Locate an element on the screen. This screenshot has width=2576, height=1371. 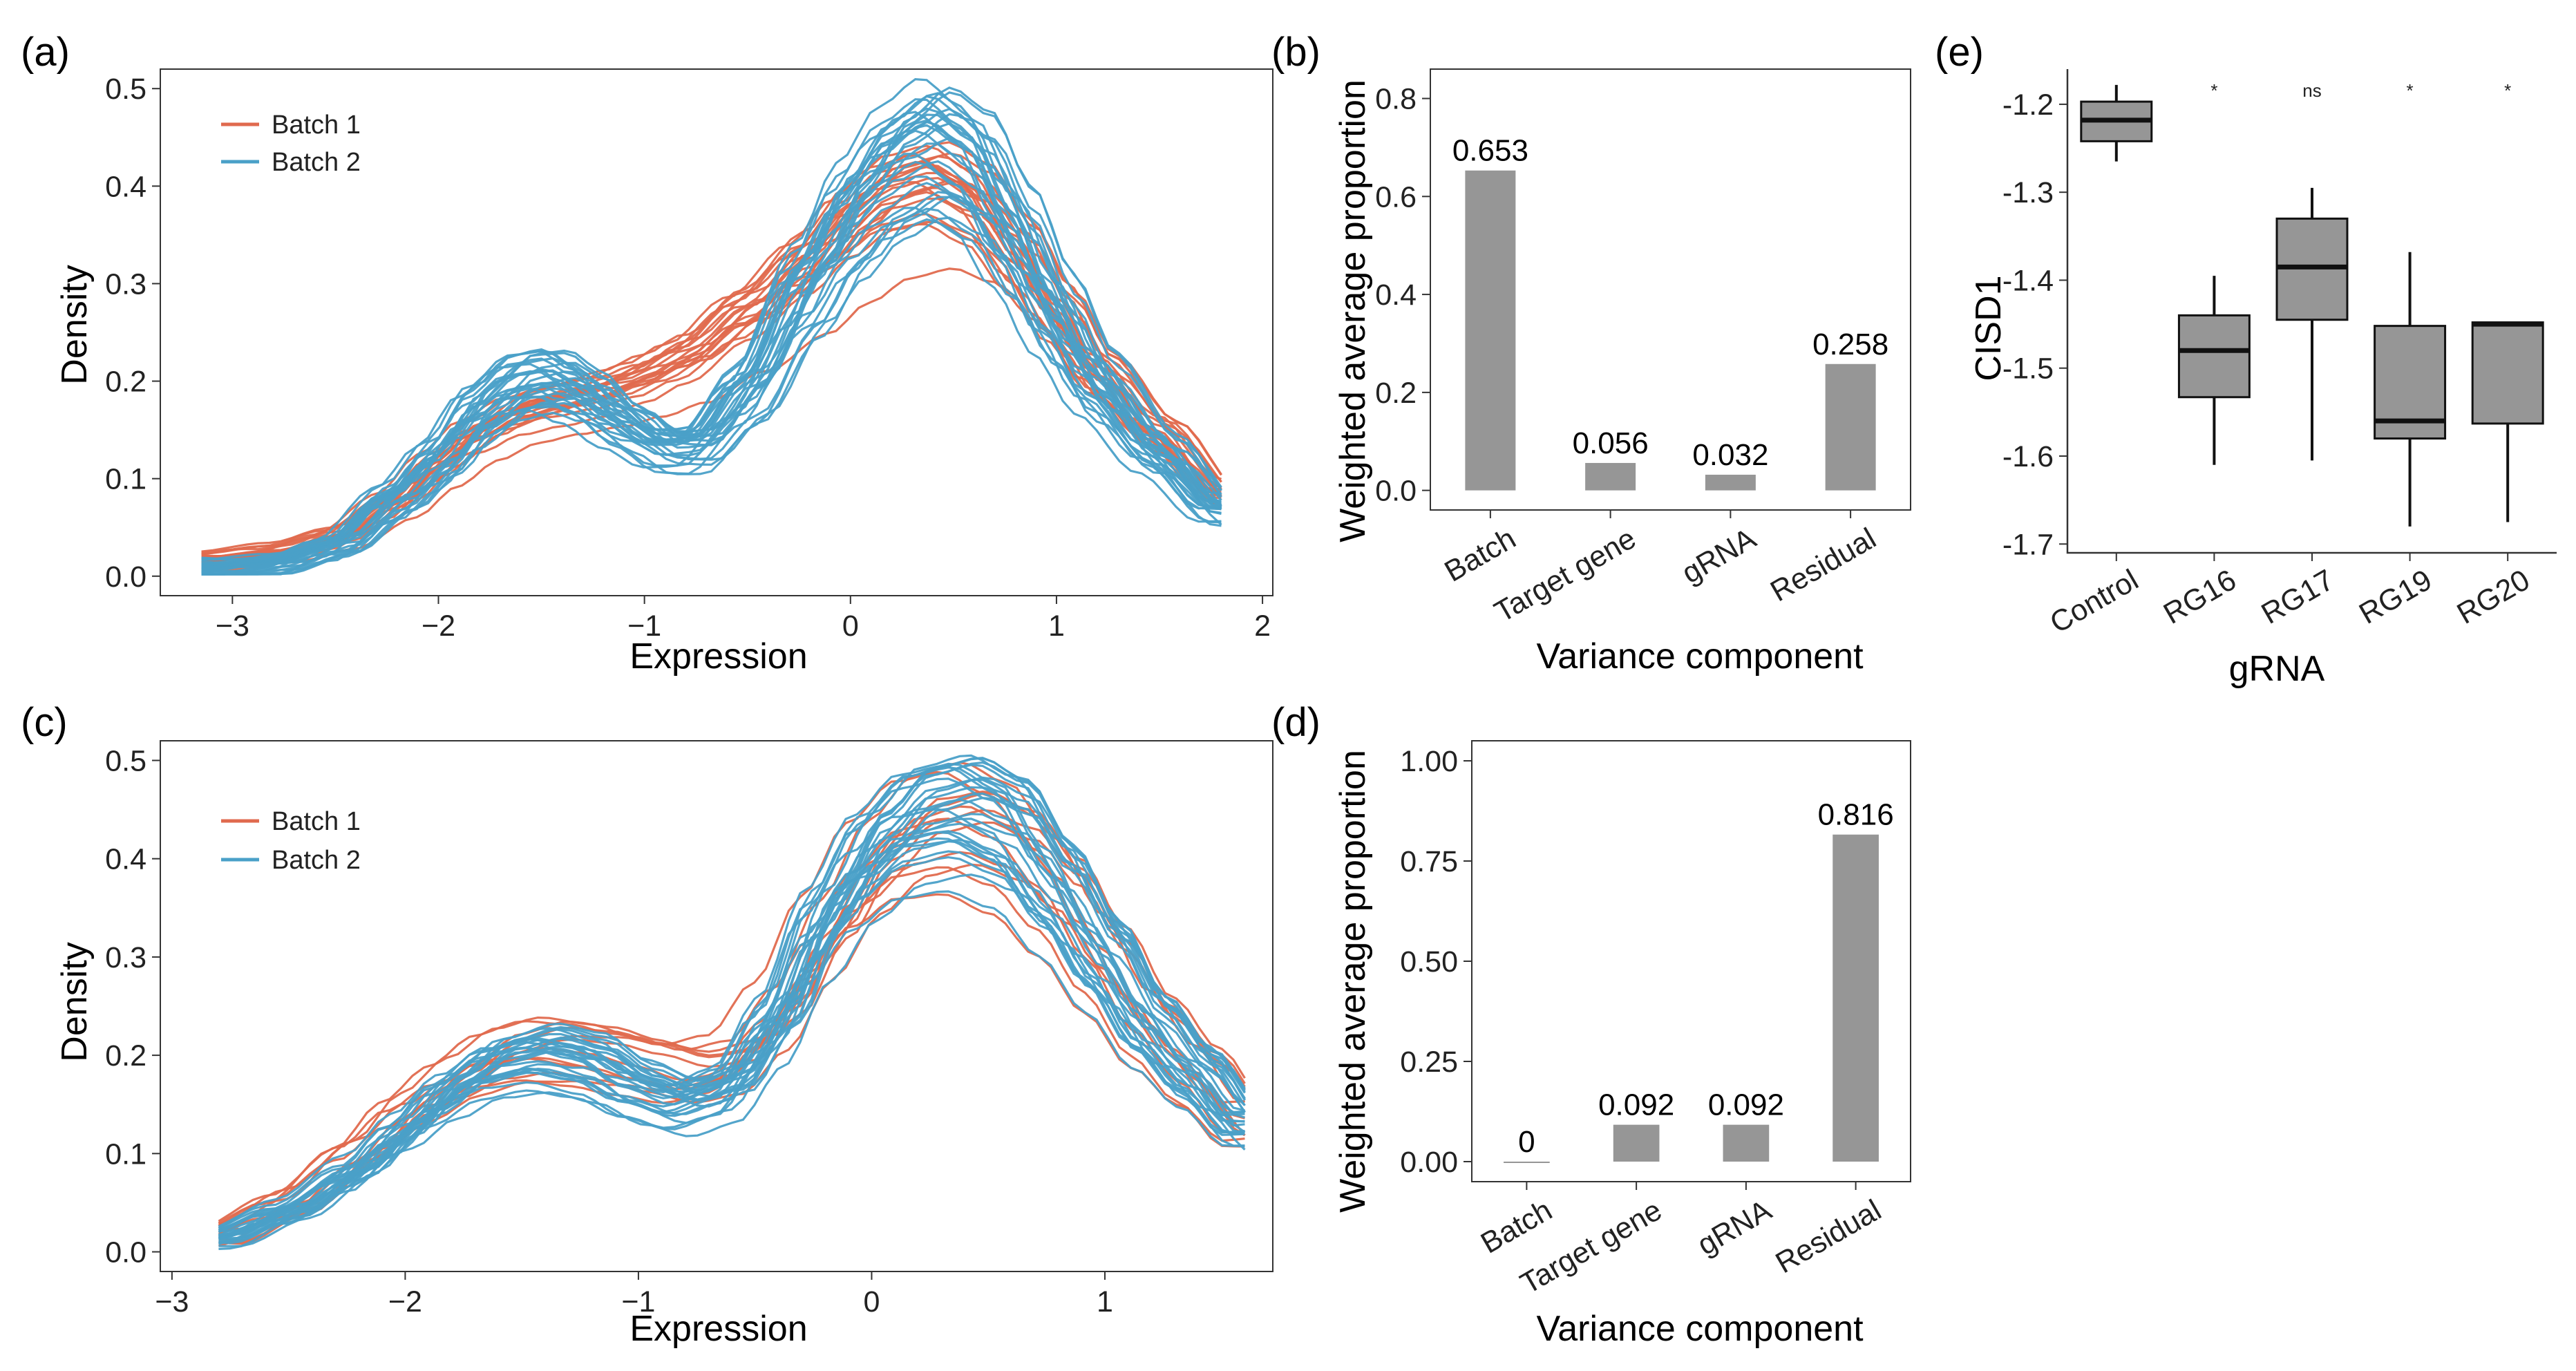
bar-value-label: 0.032 is located at coordinates (1730, 455).